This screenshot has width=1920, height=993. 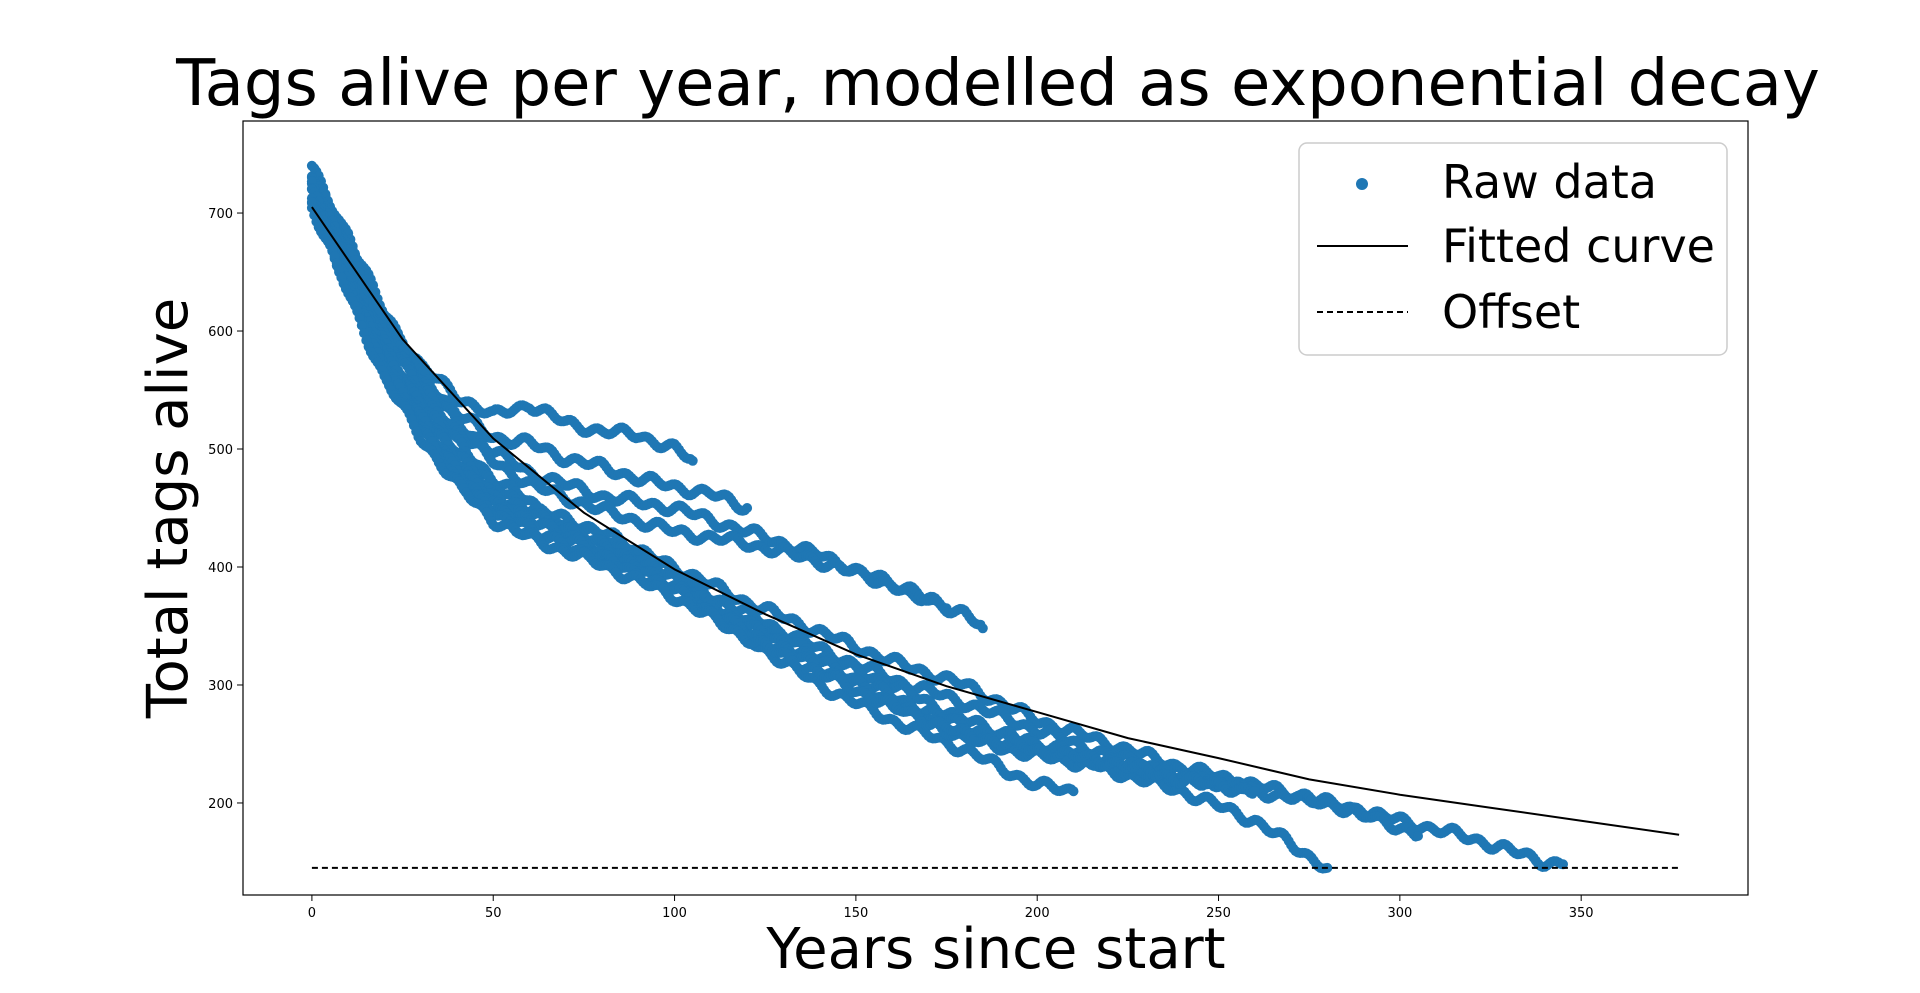 I want to click on legend-label-fitted-curve: Fitted curve, so click(x=1578, y=246).